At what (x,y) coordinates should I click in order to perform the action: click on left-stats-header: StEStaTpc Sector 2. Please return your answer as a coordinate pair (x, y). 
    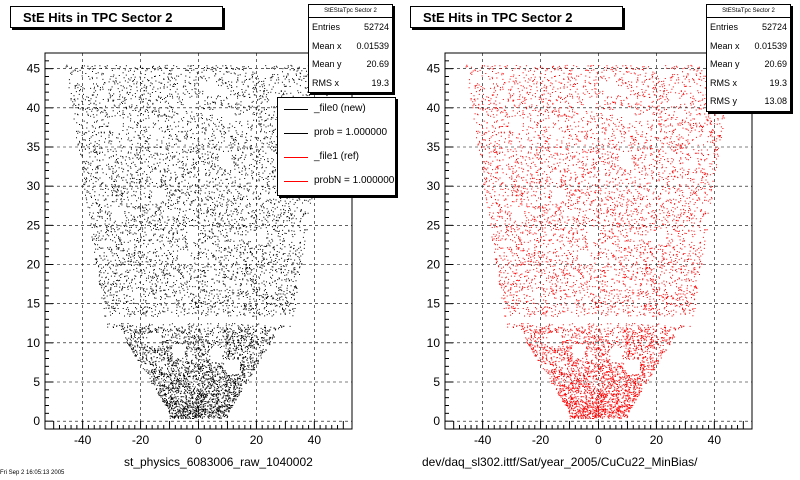
    Looking at the image, I should click on (350, 11).